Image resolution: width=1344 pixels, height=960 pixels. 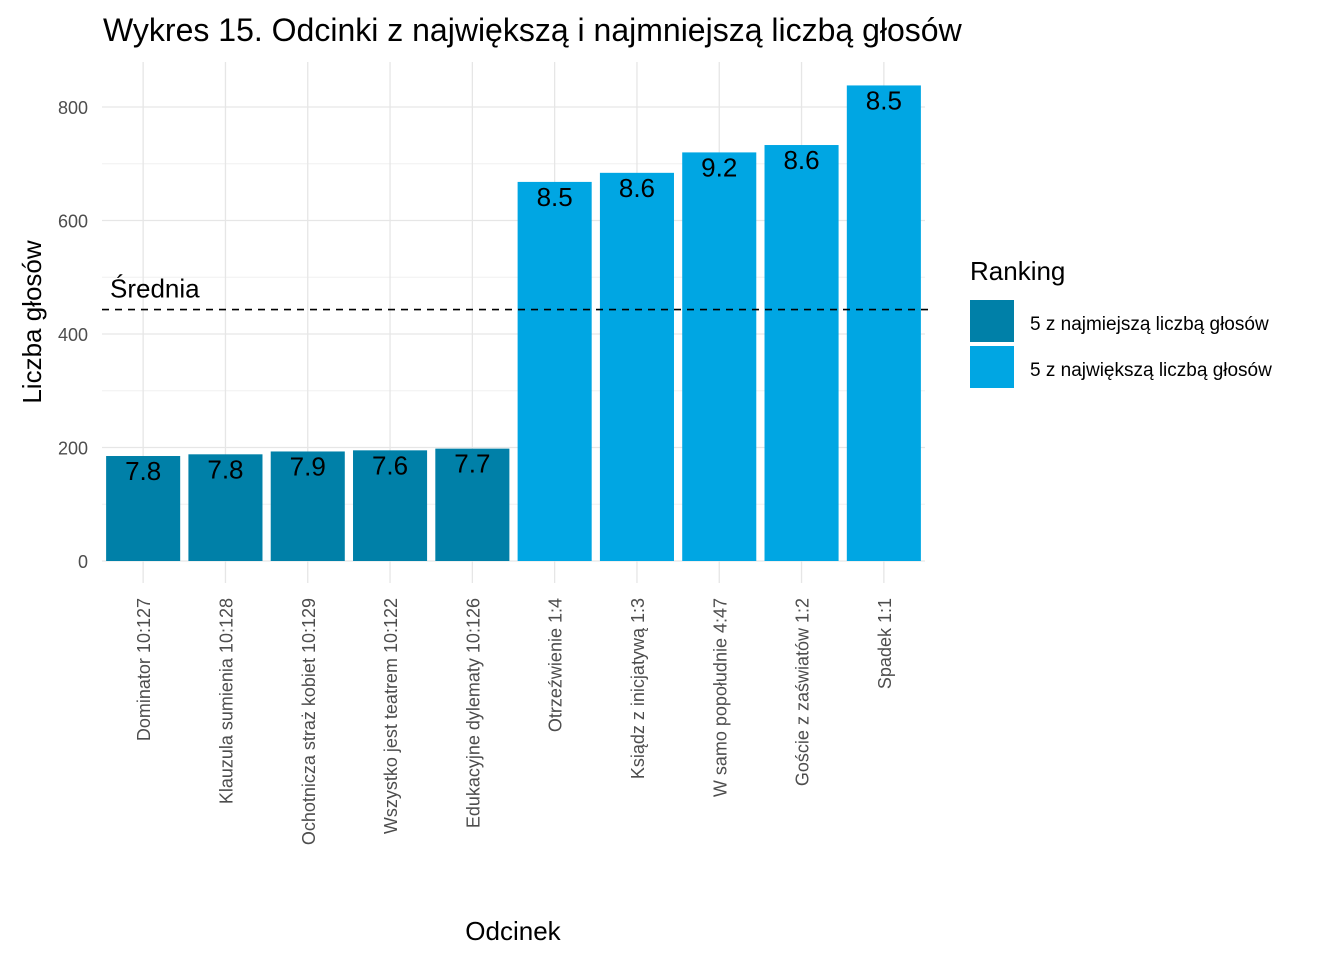 I want to click on x-tick-label: W samo popołudnie 4:47, so click(x=720, y=697).